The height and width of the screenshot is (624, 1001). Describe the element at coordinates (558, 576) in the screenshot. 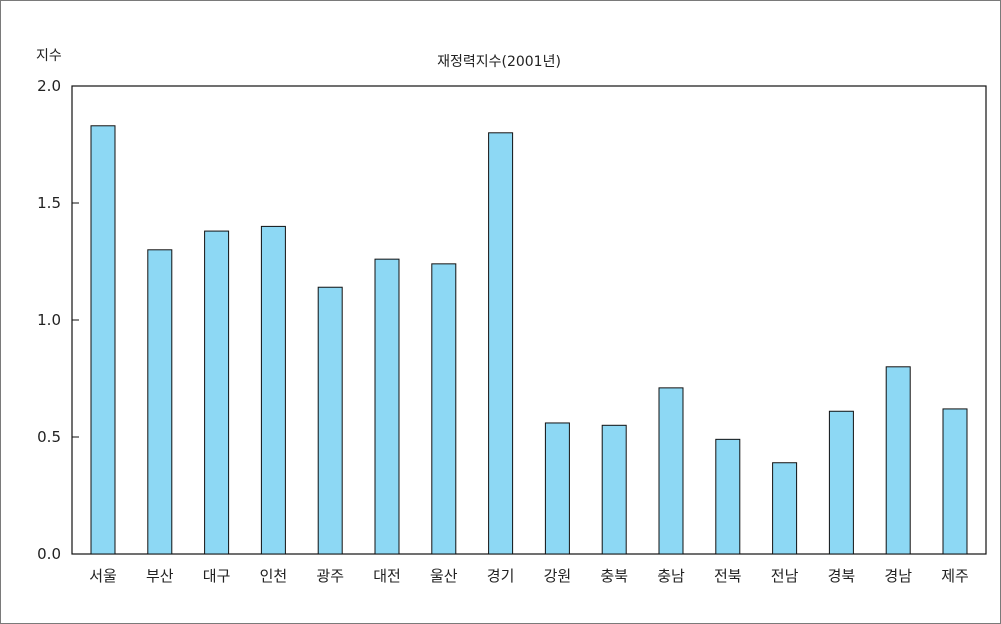

I see `x-tick-label: 강원` at that location.